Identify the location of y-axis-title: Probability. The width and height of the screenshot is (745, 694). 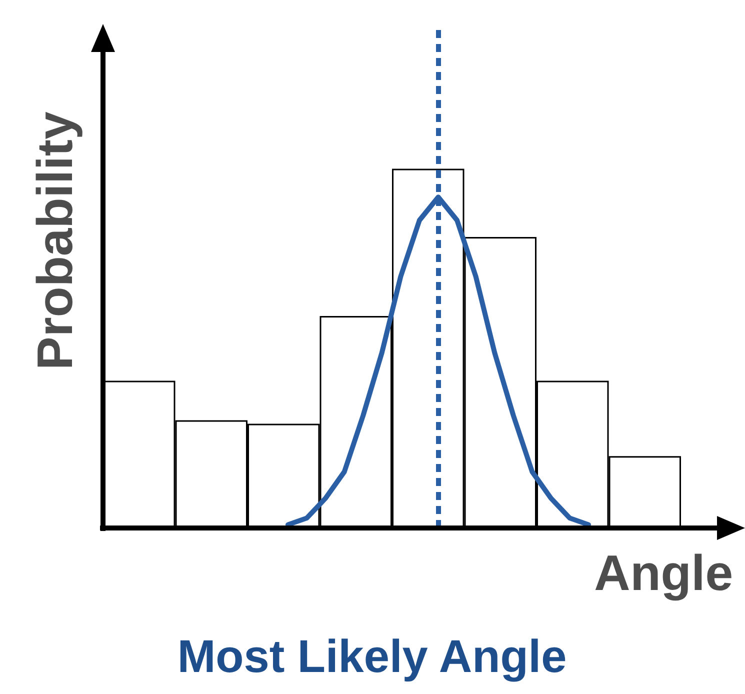
(55, 240).